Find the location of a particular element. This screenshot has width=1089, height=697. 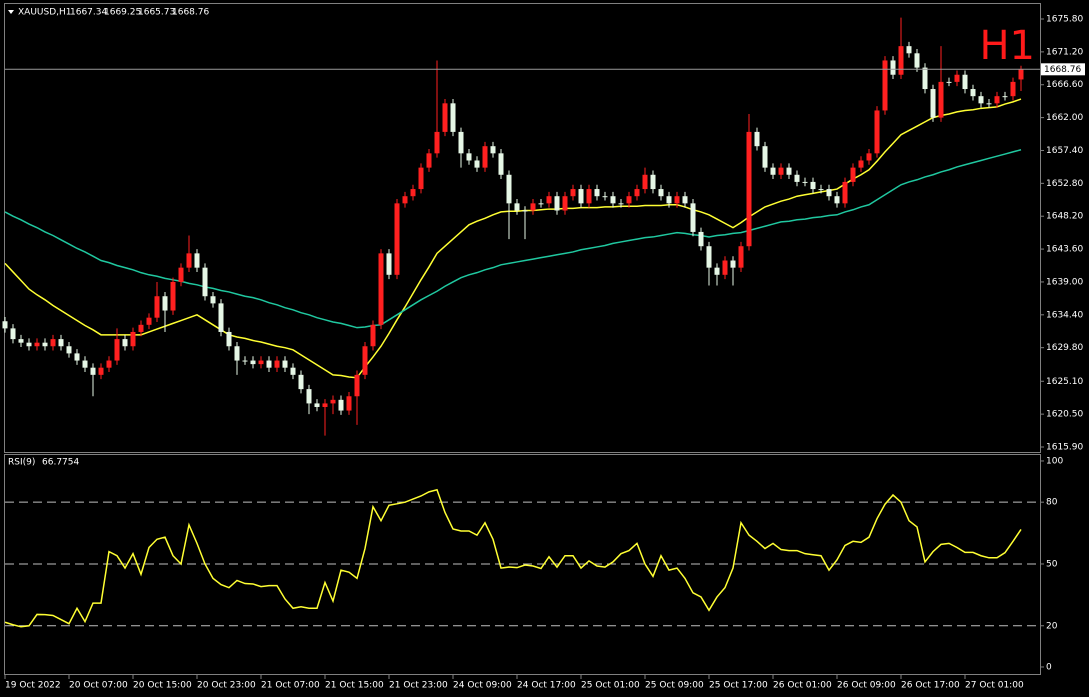

x-tick-label: 25 Oct 01:00 is located at coordinates (610, 686).